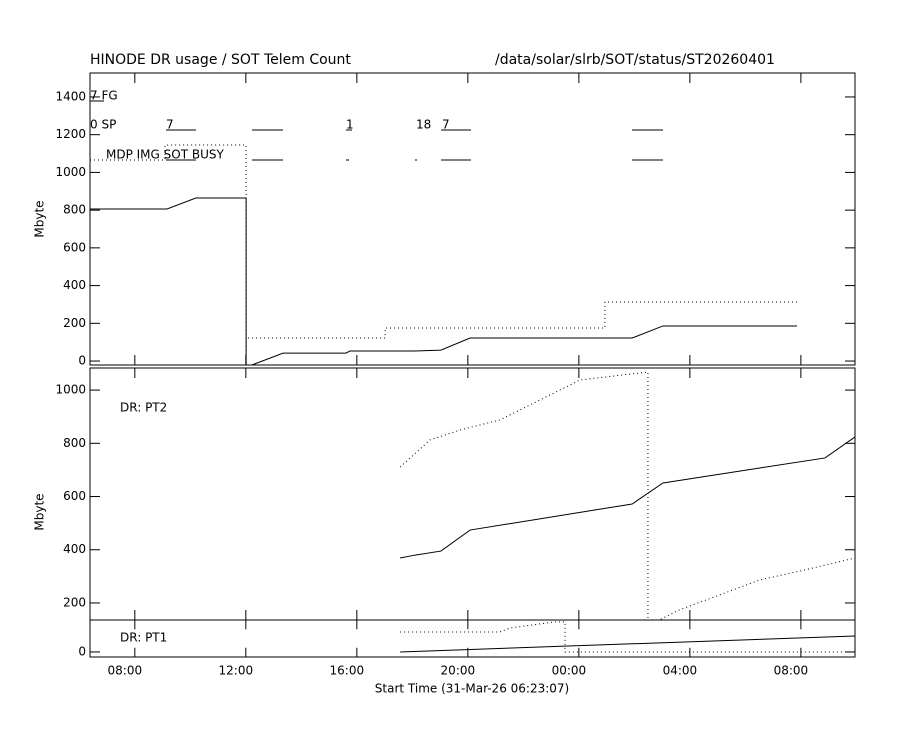  What do you see at coordinates (236, 671) in the screenshot?
I see `x-tick-label: 12:00` at bounding box center [236, 671].